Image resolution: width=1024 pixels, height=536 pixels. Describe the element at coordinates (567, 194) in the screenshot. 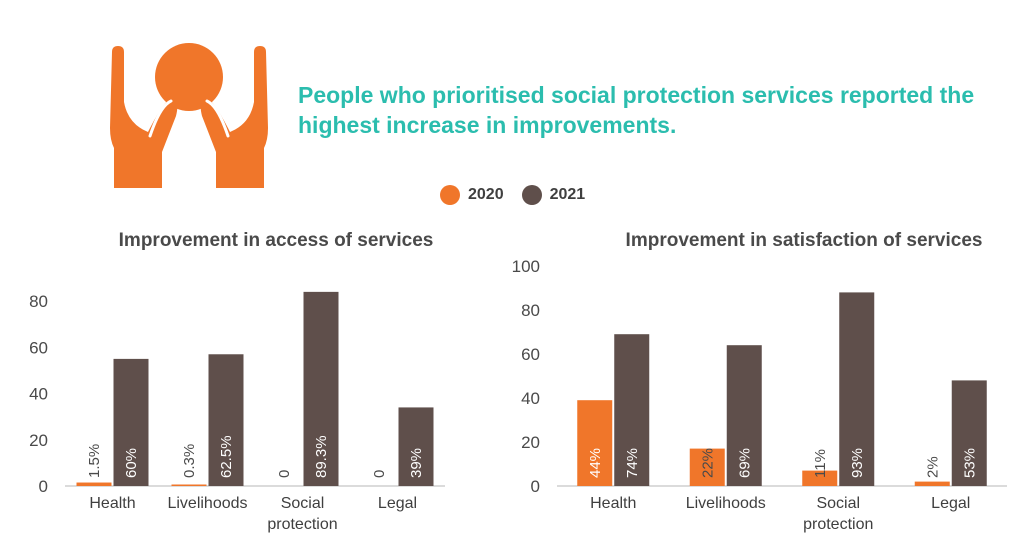

I see `legend-label-2021: 2021` at that location.